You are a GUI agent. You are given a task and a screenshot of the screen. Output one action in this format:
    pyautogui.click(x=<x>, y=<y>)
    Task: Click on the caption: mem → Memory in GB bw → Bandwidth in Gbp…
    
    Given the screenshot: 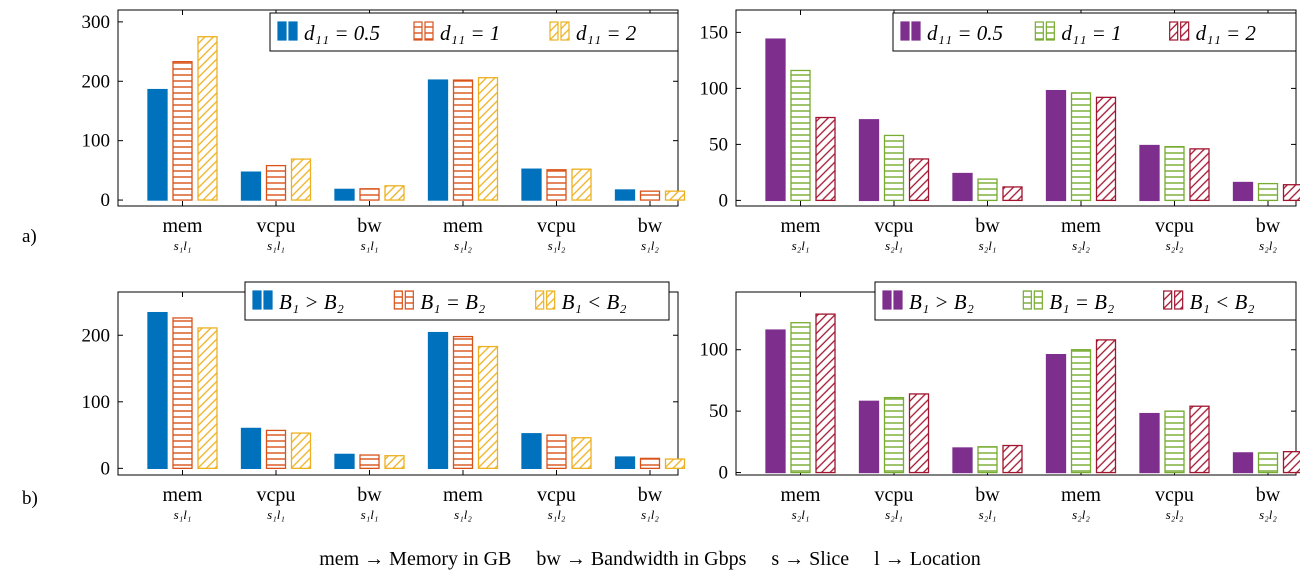 What is the action you would take?
    pyautogui.click(x=650, y=559)
    